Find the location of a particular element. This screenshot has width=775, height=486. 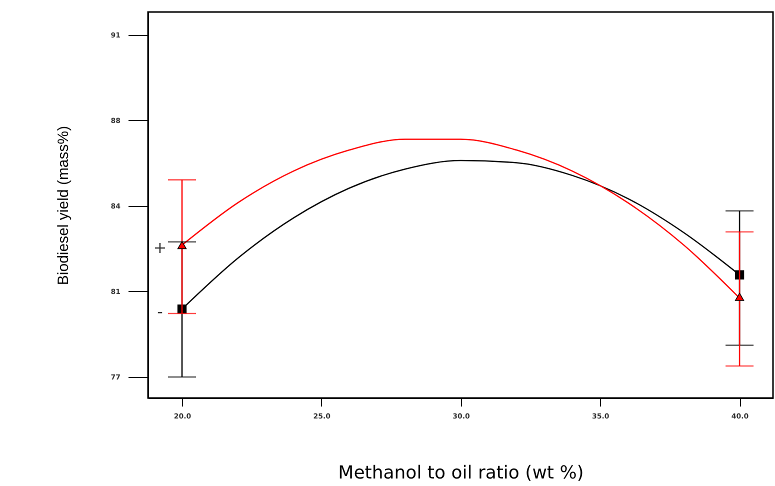

annotation: - is located at coordinates (160, 312).